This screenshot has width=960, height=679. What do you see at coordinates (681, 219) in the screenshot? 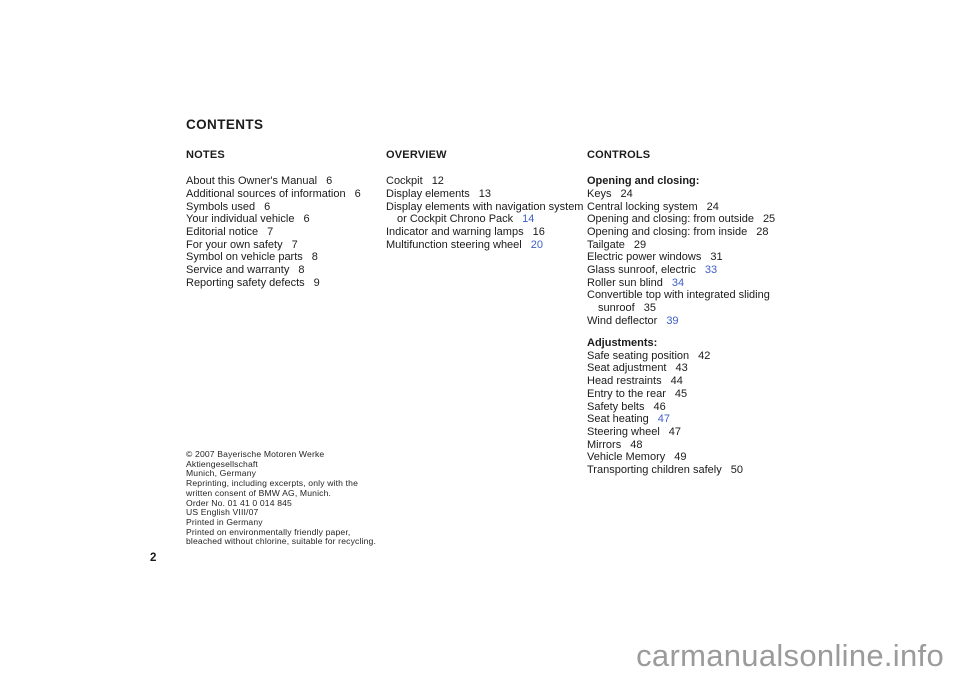
I see `toc-entry: Opening and closing: from outside 25` at bounding box center [681, 219].